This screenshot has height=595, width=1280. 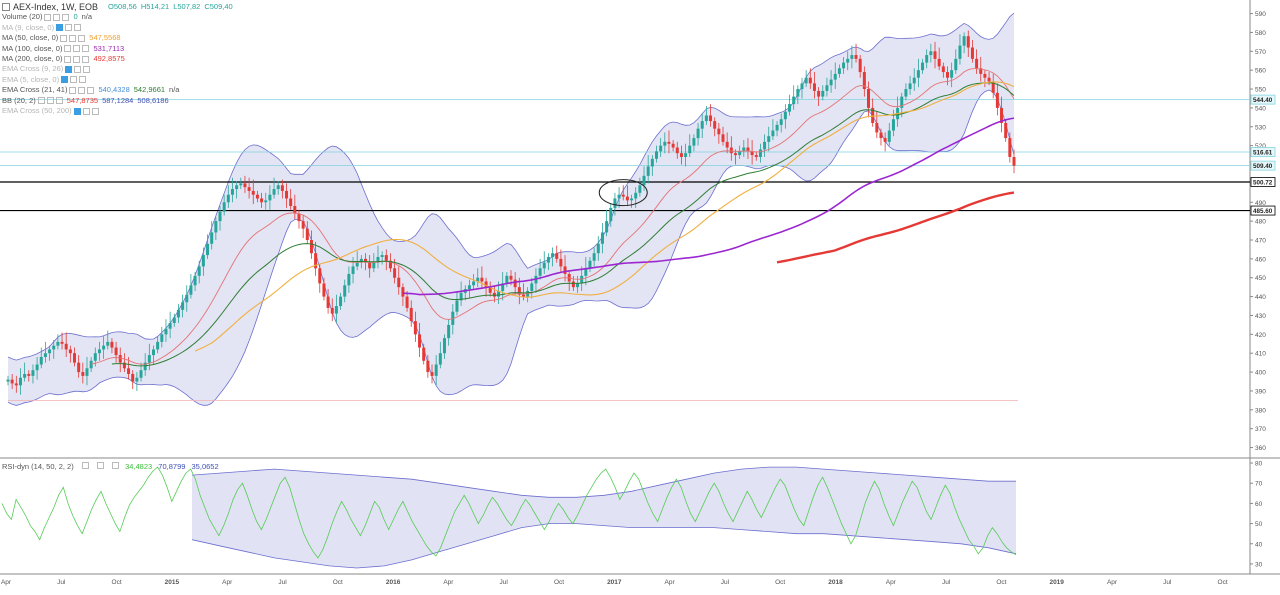 I want to click on price-tick-label: 430, so click(x=1260, y=316).